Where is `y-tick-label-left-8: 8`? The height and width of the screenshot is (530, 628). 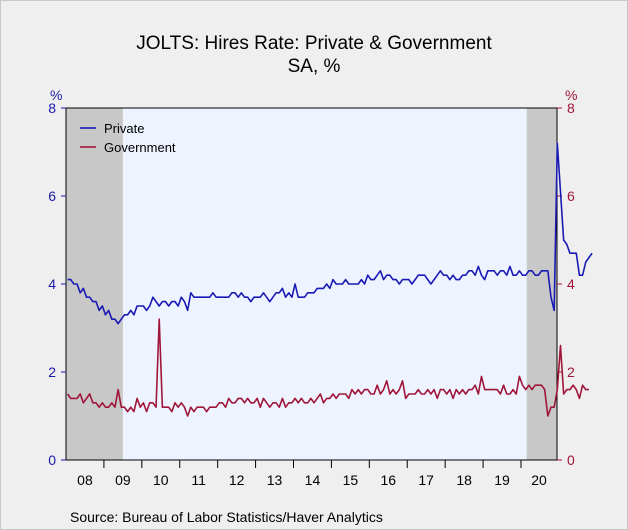
y-tick-label-left-8: 8 is located at coordinates (52, 108).